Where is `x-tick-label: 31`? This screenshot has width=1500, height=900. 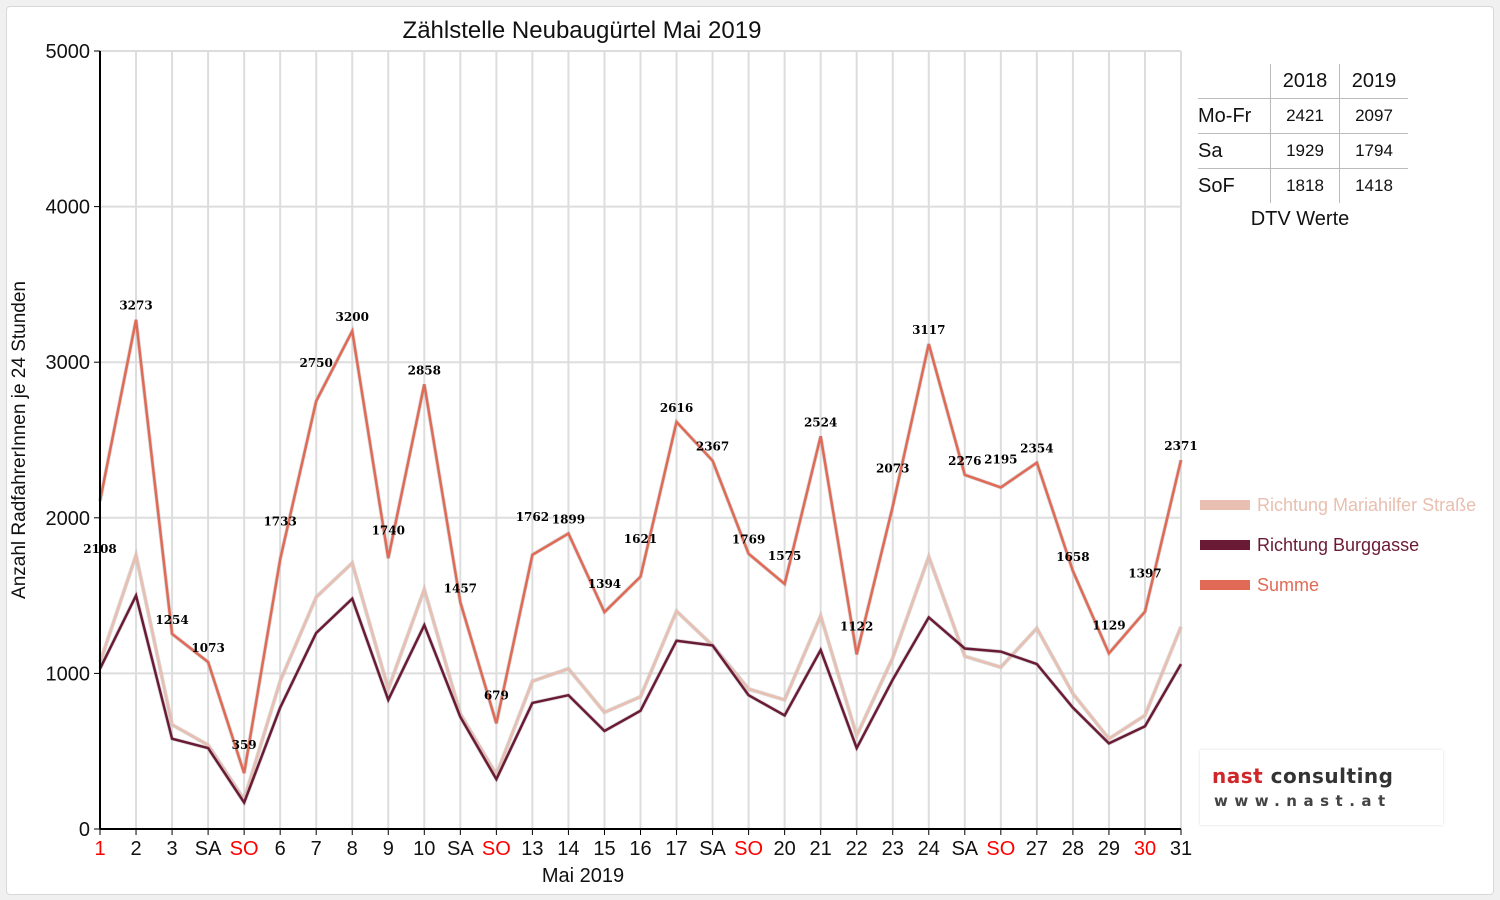
x-tick-label: 31 is located at coordinates (1181, 849).